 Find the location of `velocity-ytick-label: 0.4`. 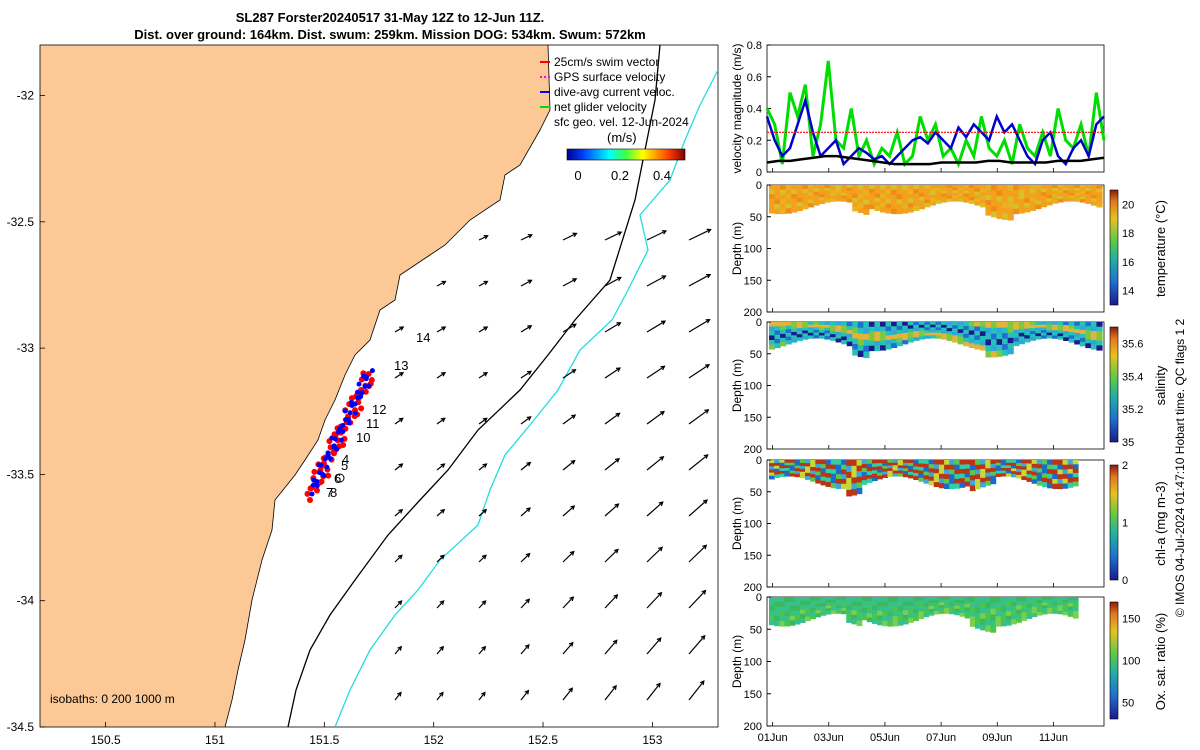

velocity-ytick-label: 0.4 is located at coordinates (754, 110).